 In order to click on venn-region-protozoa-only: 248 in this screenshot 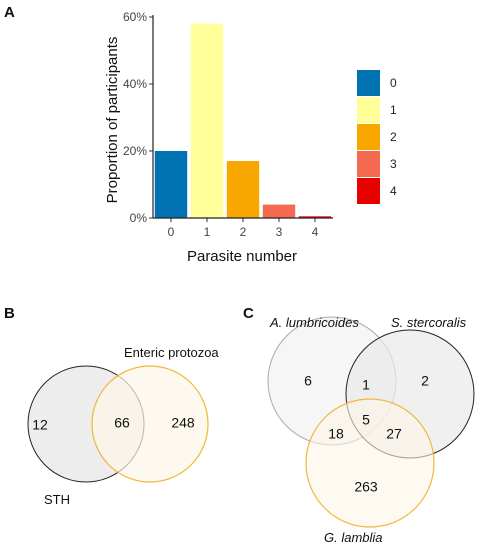, I will do `click(183, 423)`.